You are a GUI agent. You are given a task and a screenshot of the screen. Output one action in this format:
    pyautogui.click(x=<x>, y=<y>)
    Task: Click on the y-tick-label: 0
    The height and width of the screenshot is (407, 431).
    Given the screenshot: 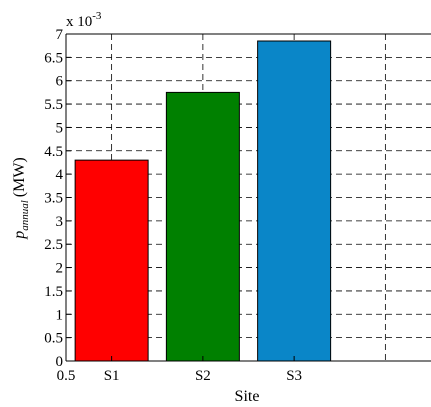 What is the action you would take?
    pyautogui.click(x=60, y=362)
    